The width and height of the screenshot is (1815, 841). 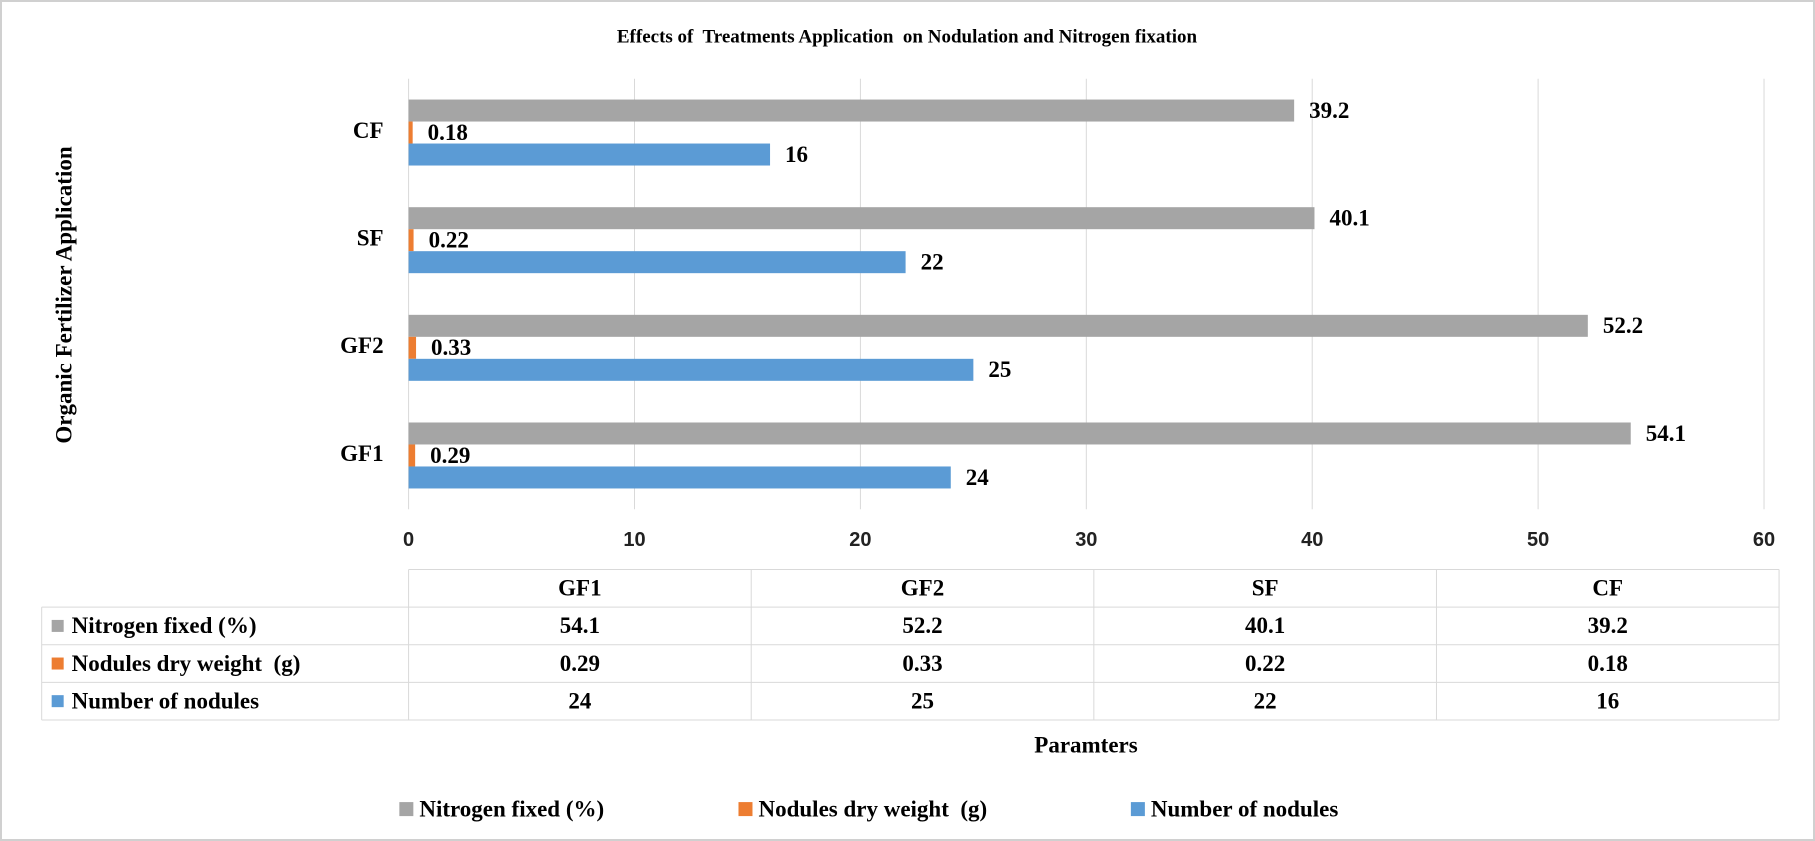 I want to click on data-label: 0.29, so click(x=450, y=455).